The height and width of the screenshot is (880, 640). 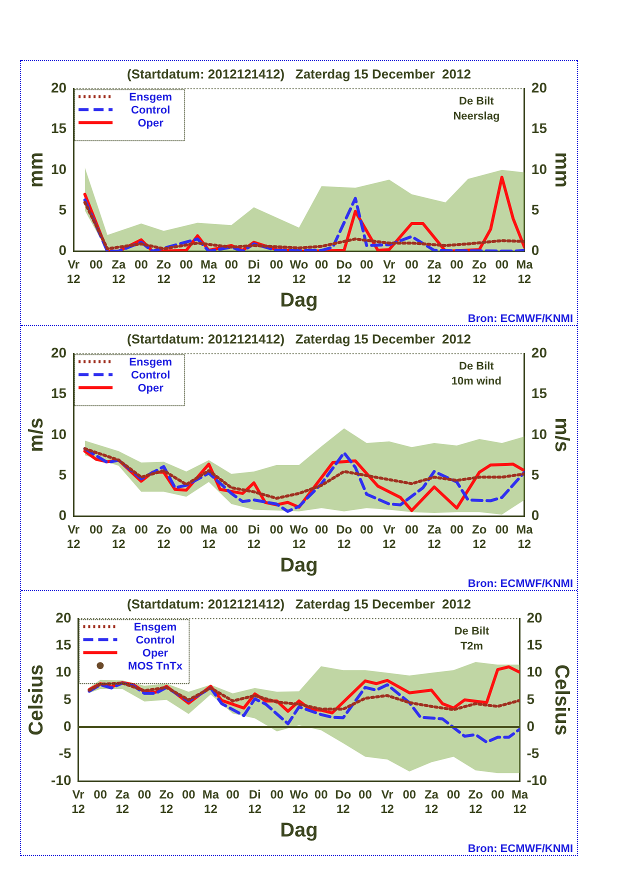 What do you see at coordinates (561, 170) in the screenshot?
I see `y2-axis-title: mm` at bounding box center [561, 170].